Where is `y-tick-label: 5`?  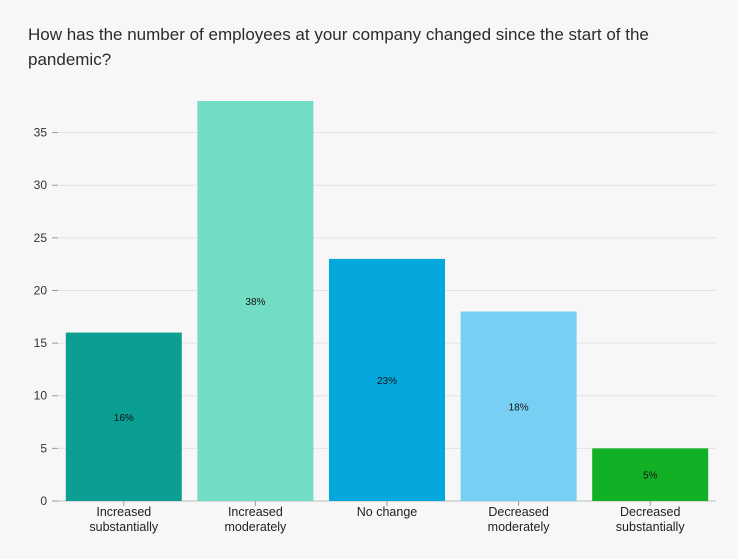
y-tick-label: 5 is located at coordinates (43, 448).